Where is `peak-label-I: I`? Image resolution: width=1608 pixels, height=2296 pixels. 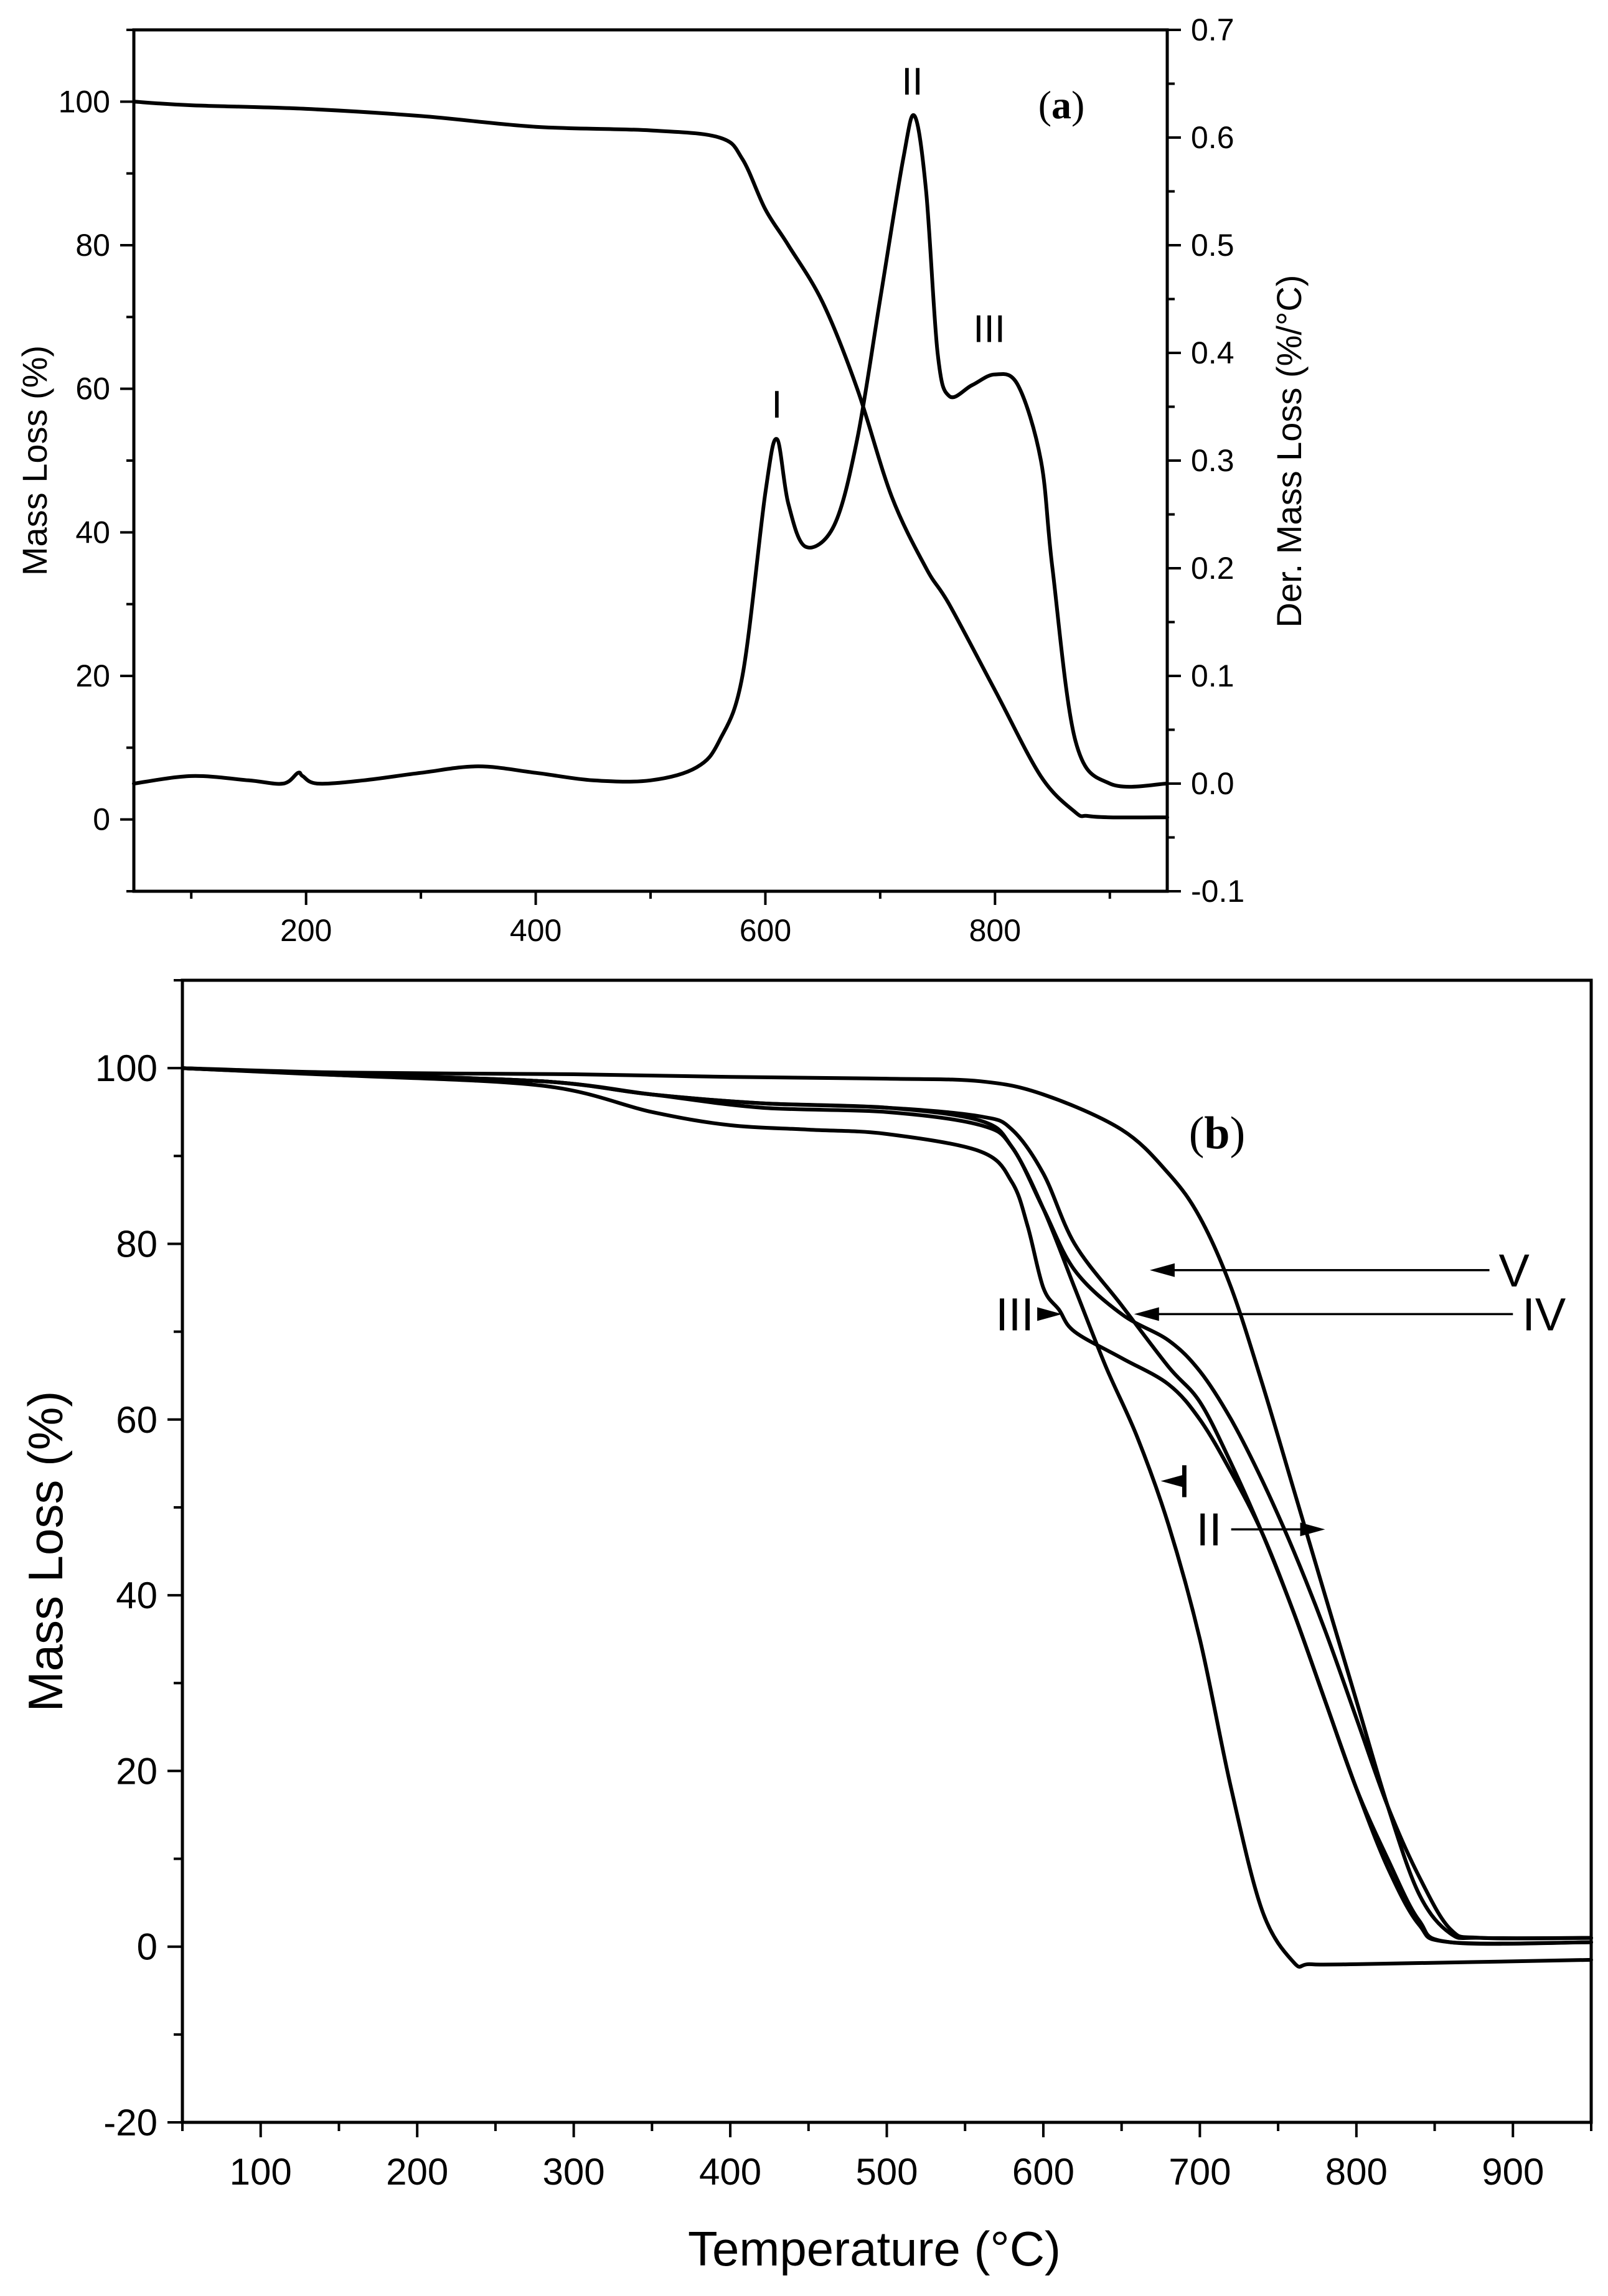 peak-label-I: I is located at coordinates (776, 405).